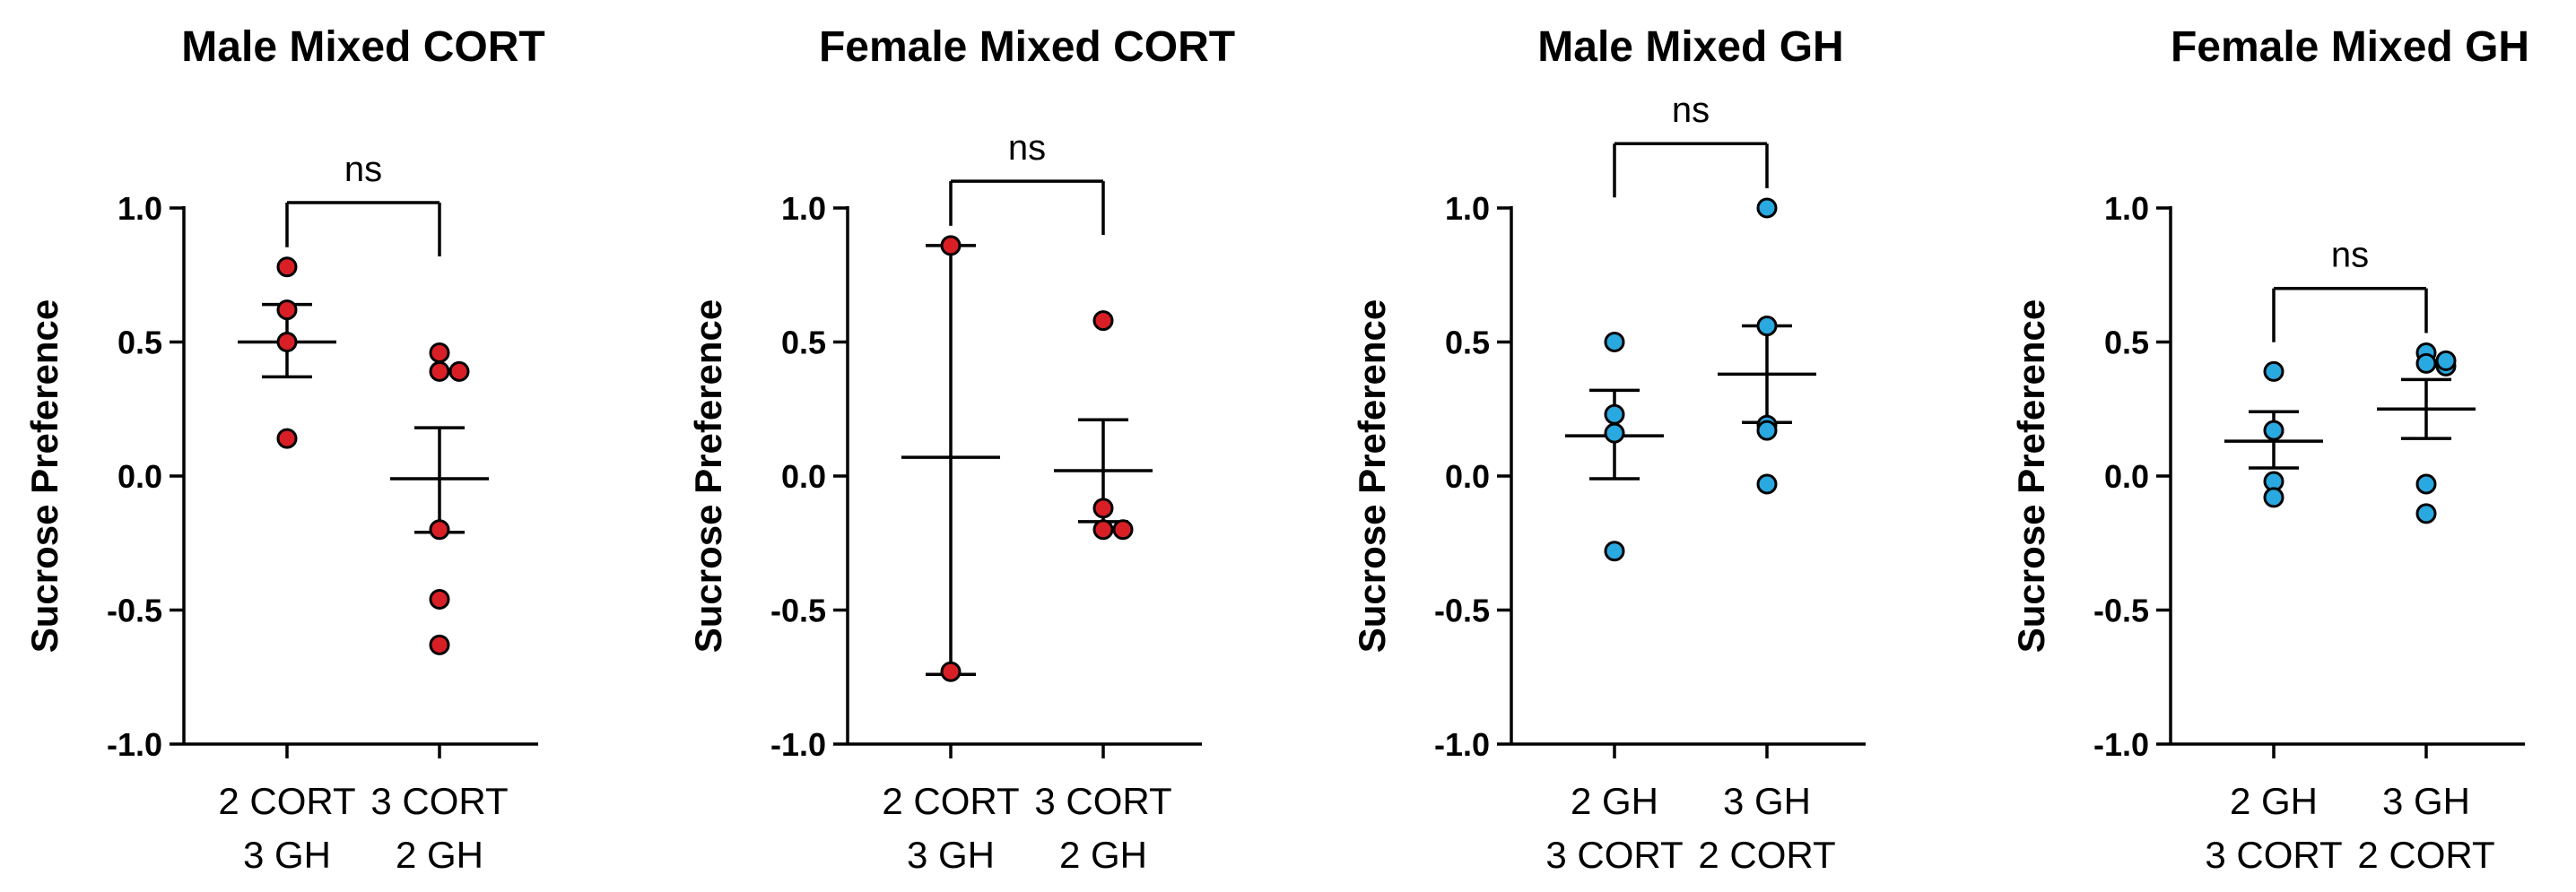 This screenshot has height=892, width=2576. What do you see at coordinates (362, 47) in the screenshot?
I see `chart-title: Male Mixed CORT` at bounding box center [362, 47].